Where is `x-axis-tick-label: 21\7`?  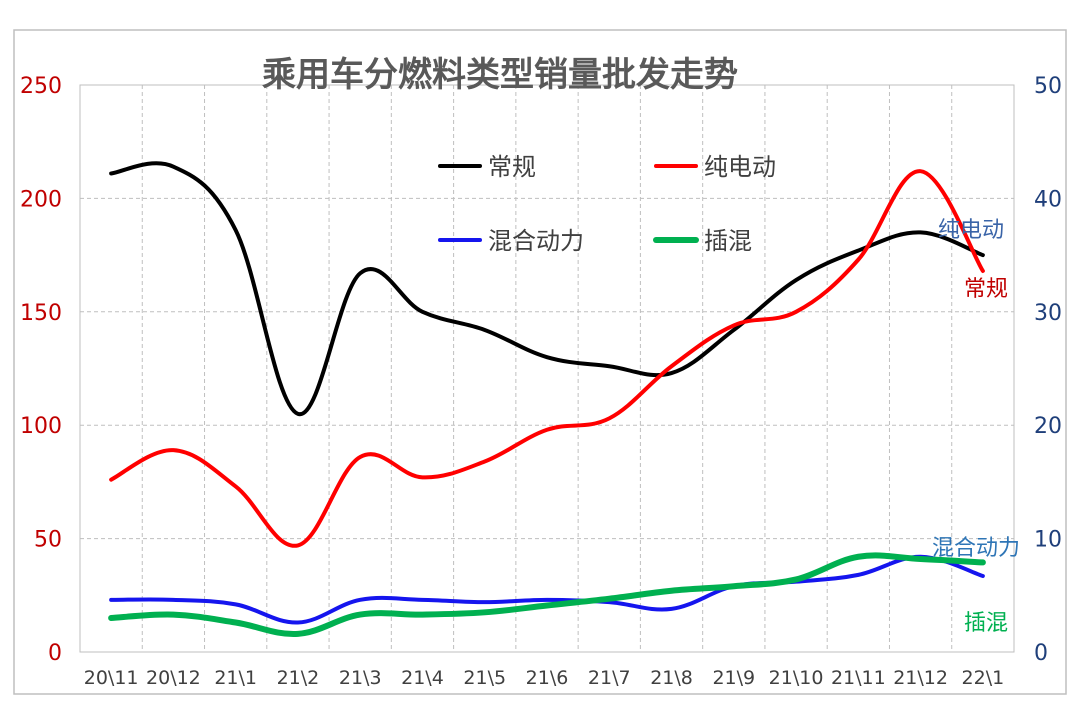 x-axis-tick-label: 21\7 is located at coordinates (609, 678).